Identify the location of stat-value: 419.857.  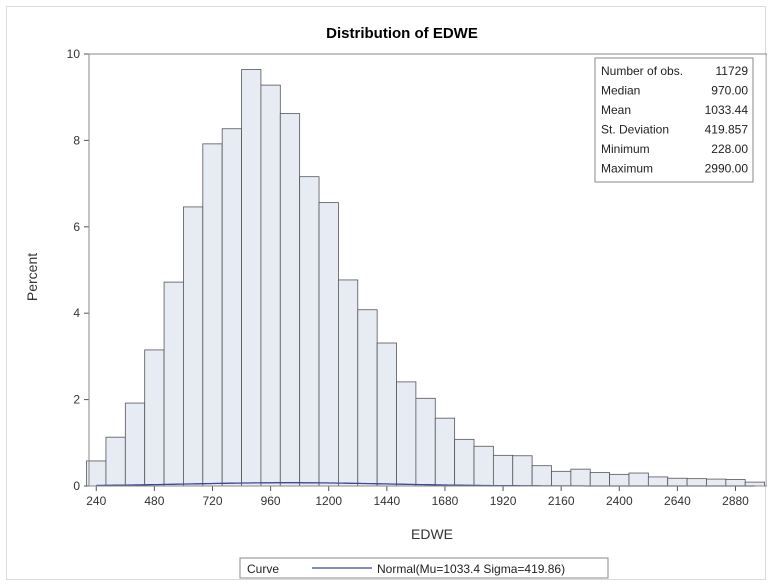
(727, 130).